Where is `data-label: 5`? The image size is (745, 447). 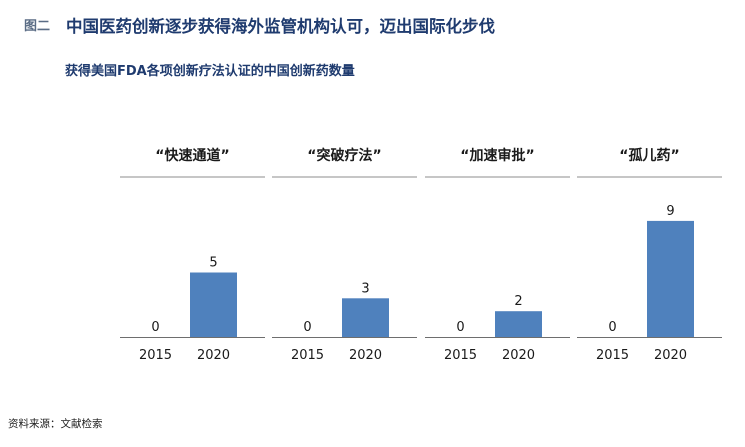
data-label: 5 is located at coordinates (213, 263).